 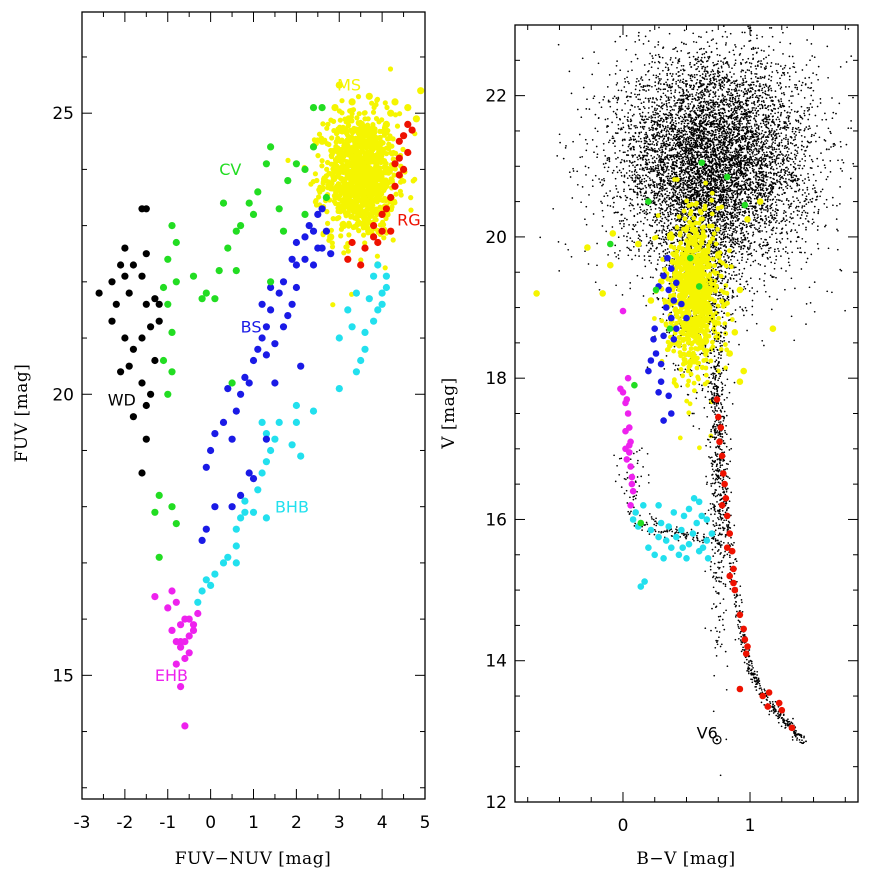 I want to click on left-wd-point, so click(x=125, y=248).